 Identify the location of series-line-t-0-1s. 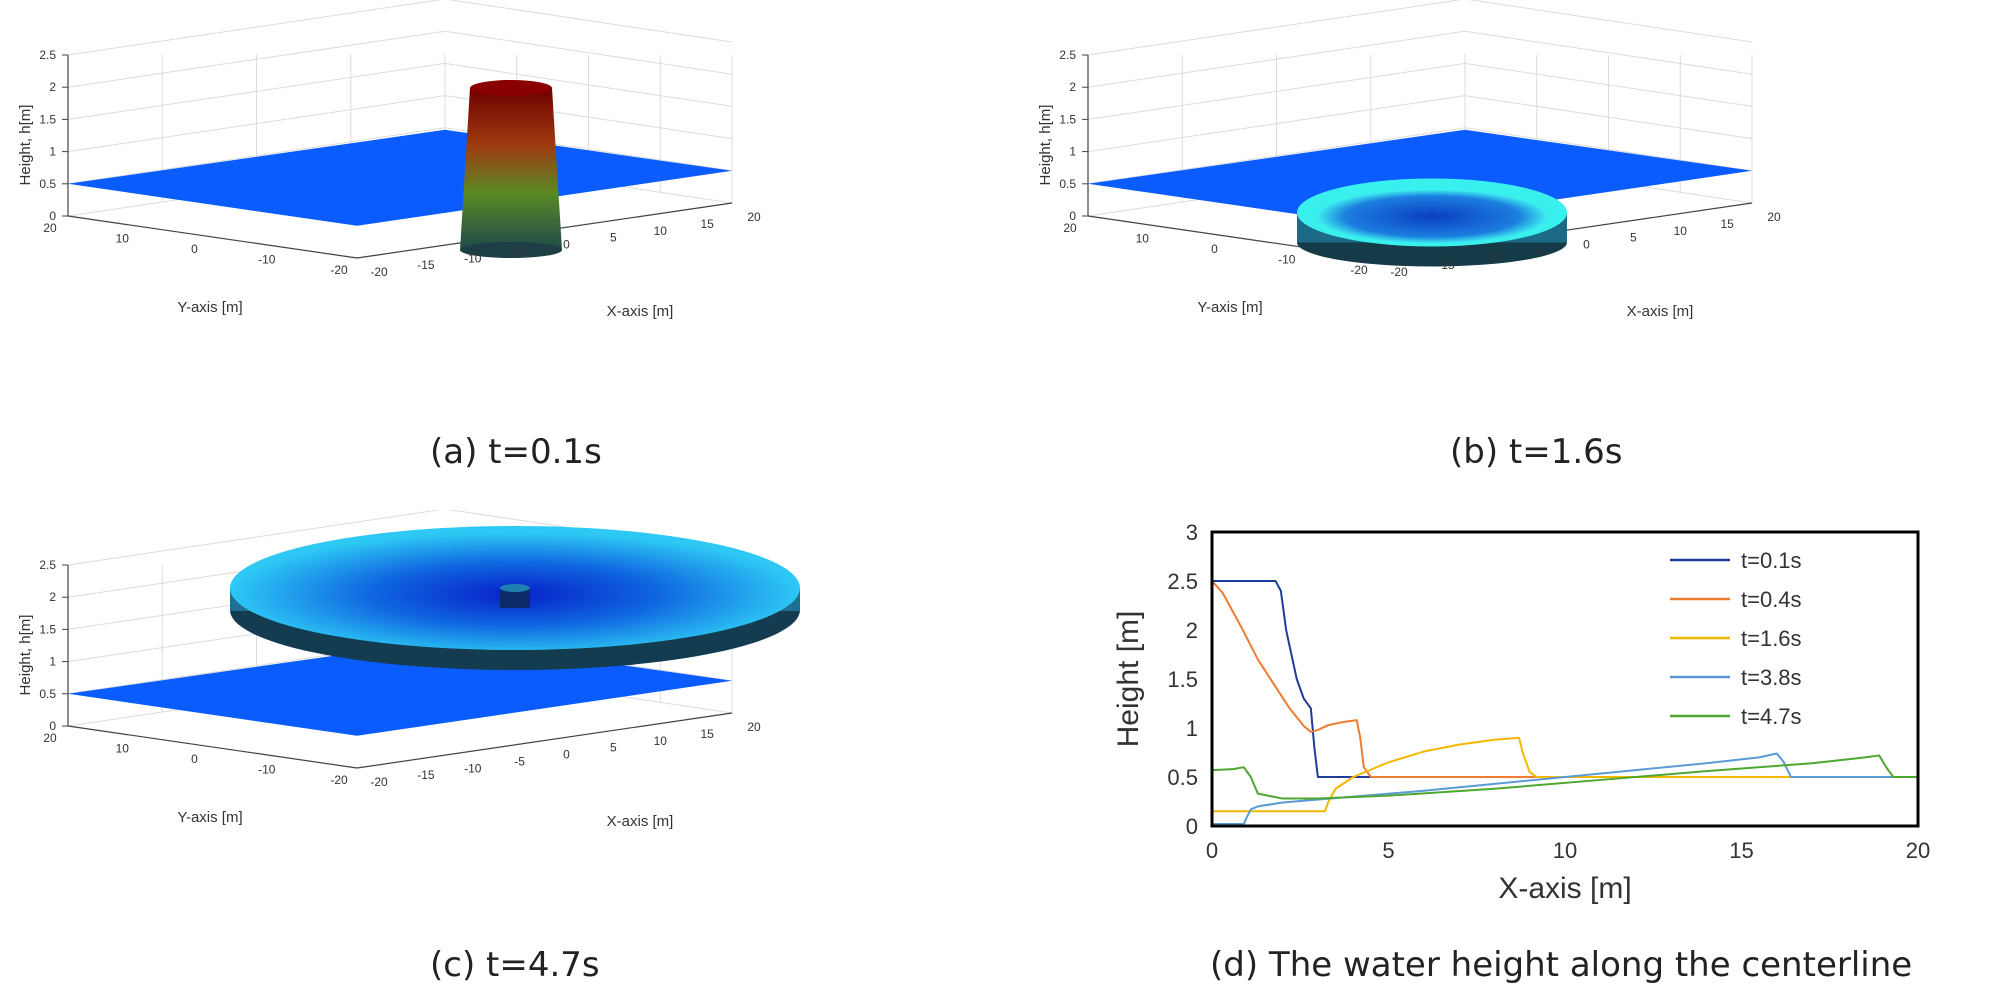
(1565, 679).